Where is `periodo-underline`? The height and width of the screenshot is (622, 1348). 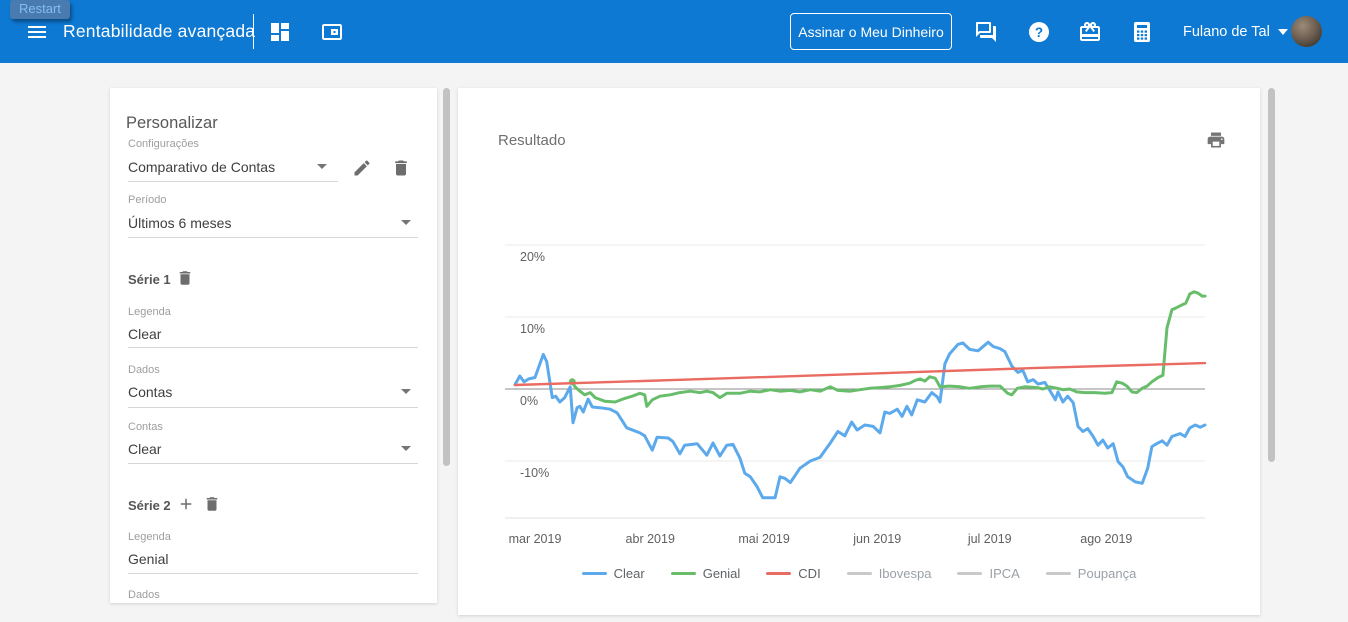 periodo-underline is located at coordinates (273, 237).